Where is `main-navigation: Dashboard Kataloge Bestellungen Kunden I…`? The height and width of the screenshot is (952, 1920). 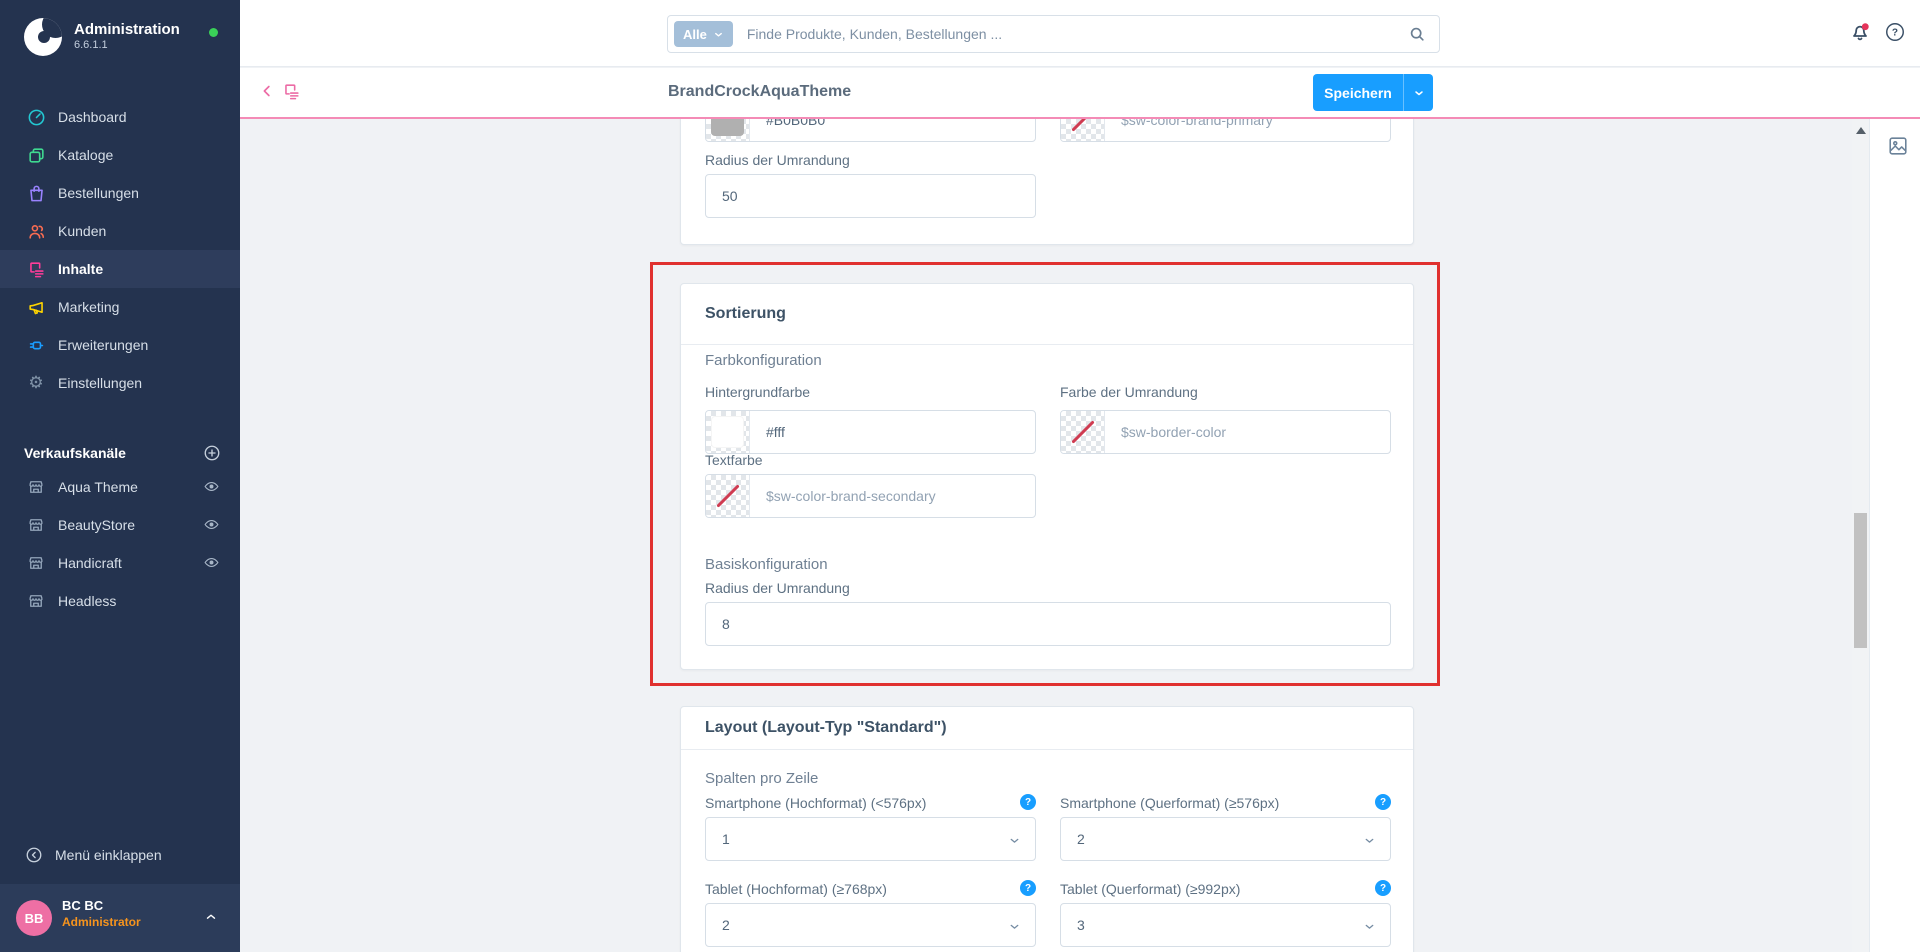
main-navigation: Dashboard Kataloge Bestellungen Kunden I… is located at coordinates (120, 250).